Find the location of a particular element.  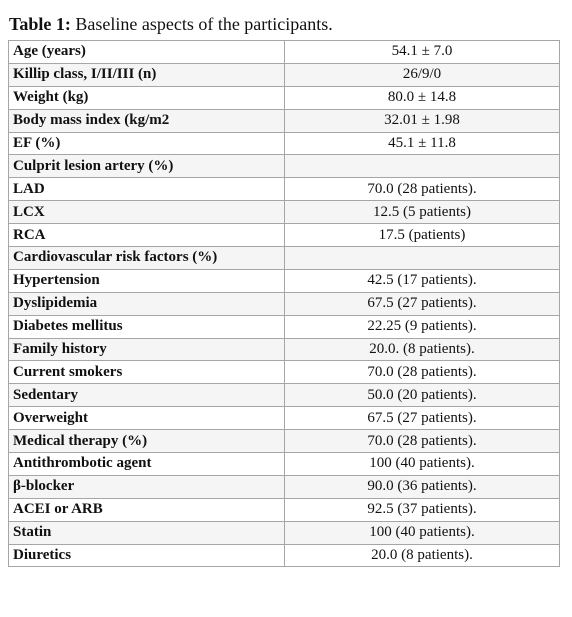

row-label-cell: Current smokers is located at coordinates (146, 372).